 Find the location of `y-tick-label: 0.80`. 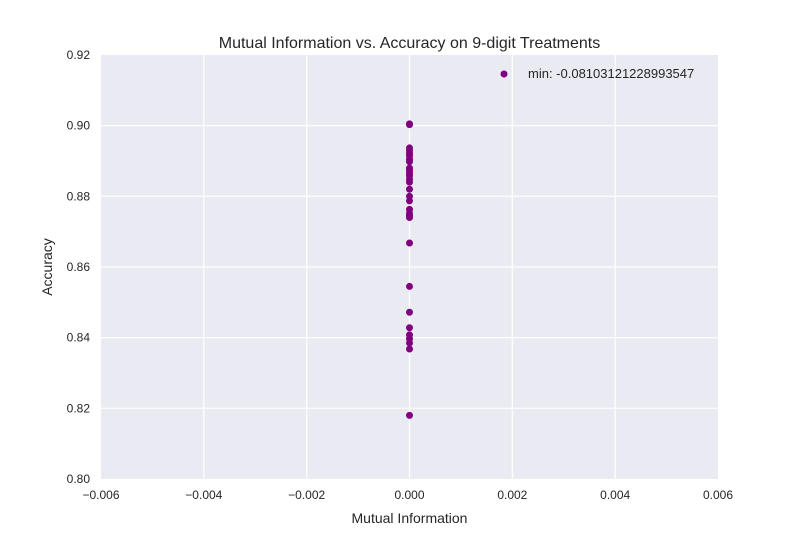

y-tick-label: 0.80 is located at coordinates (79, 479).